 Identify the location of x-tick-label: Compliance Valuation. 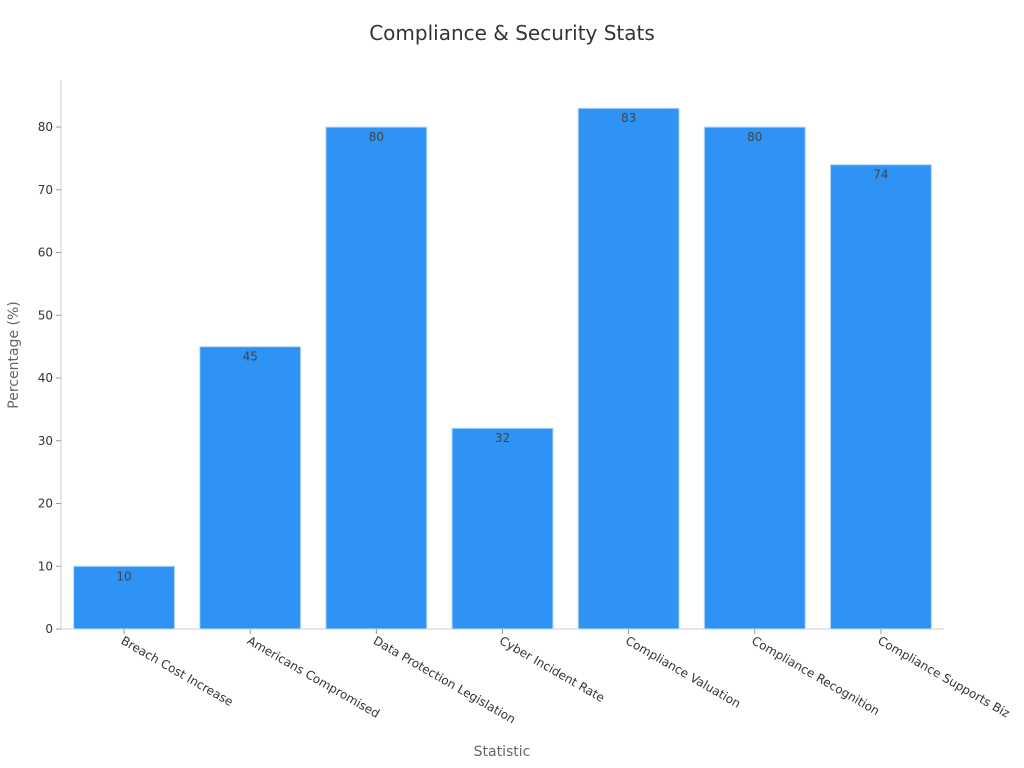
(683, 671).